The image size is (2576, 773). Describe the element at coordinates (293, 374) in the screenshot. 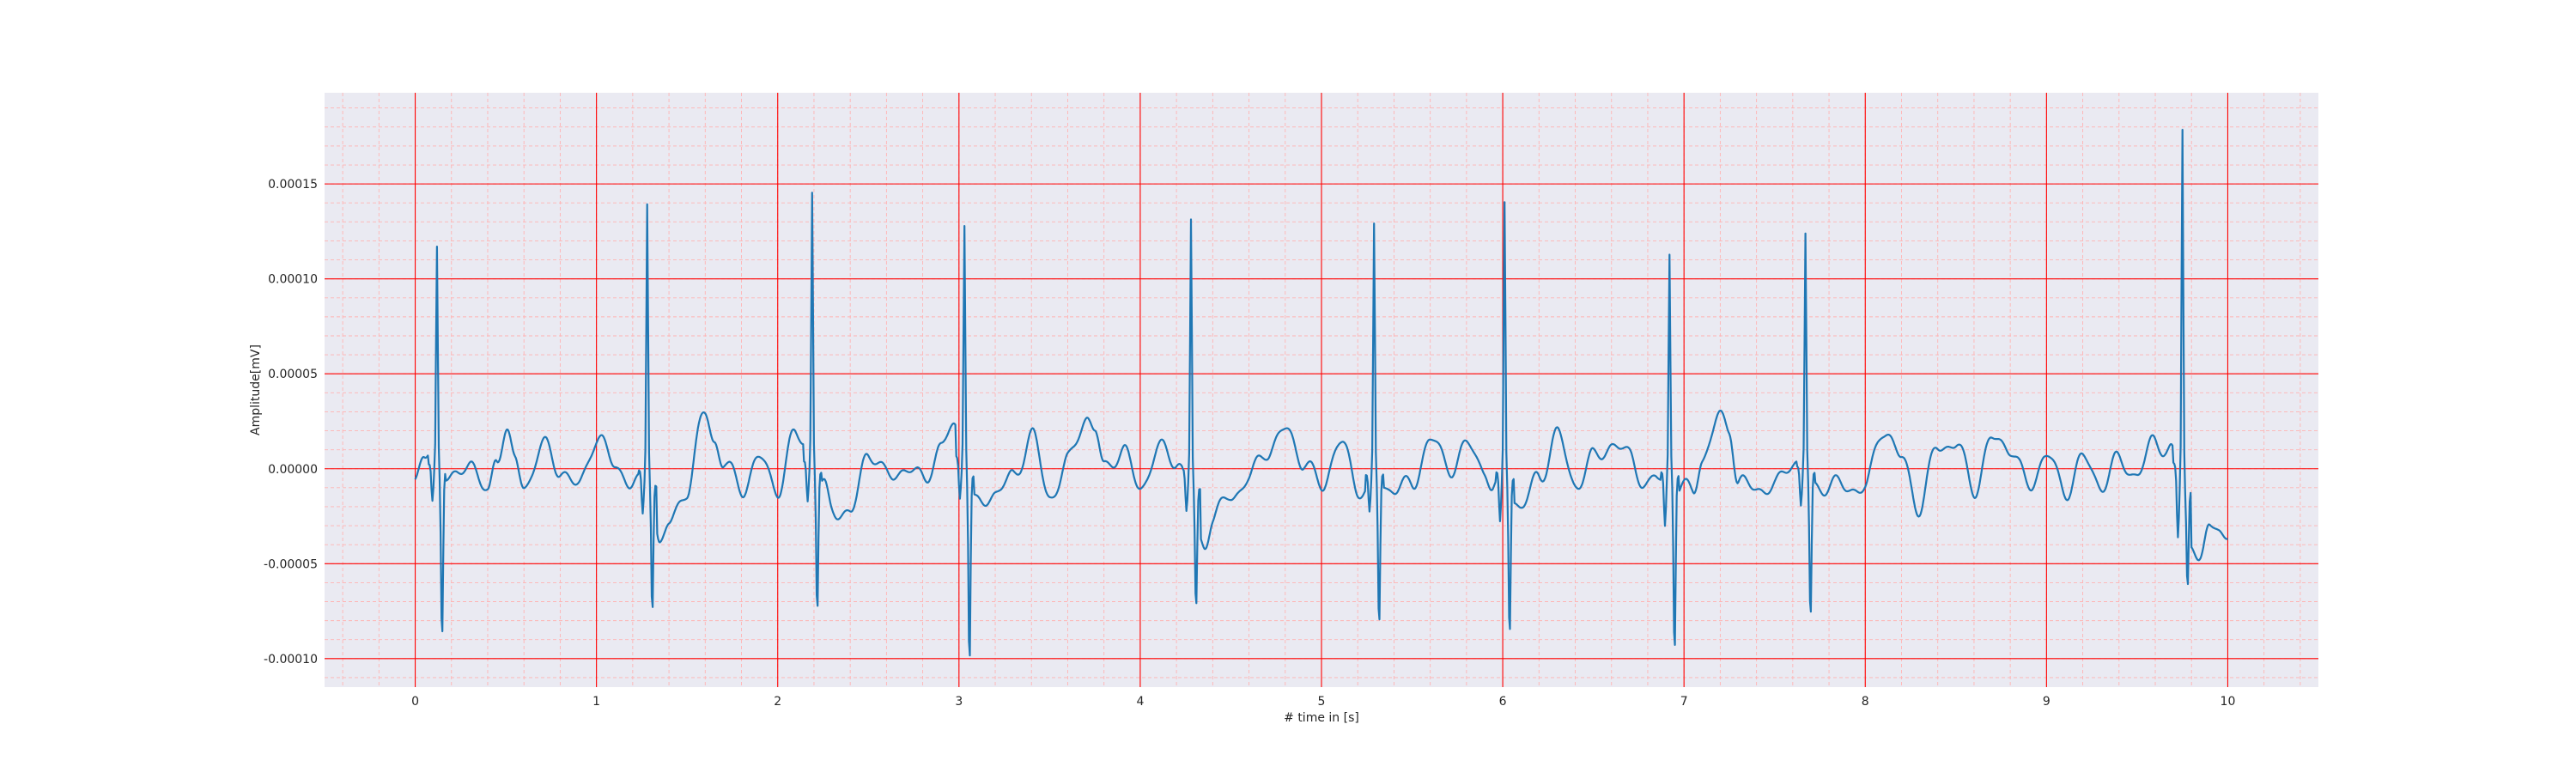

I see `y-tick-label: 0.00005` at that location.